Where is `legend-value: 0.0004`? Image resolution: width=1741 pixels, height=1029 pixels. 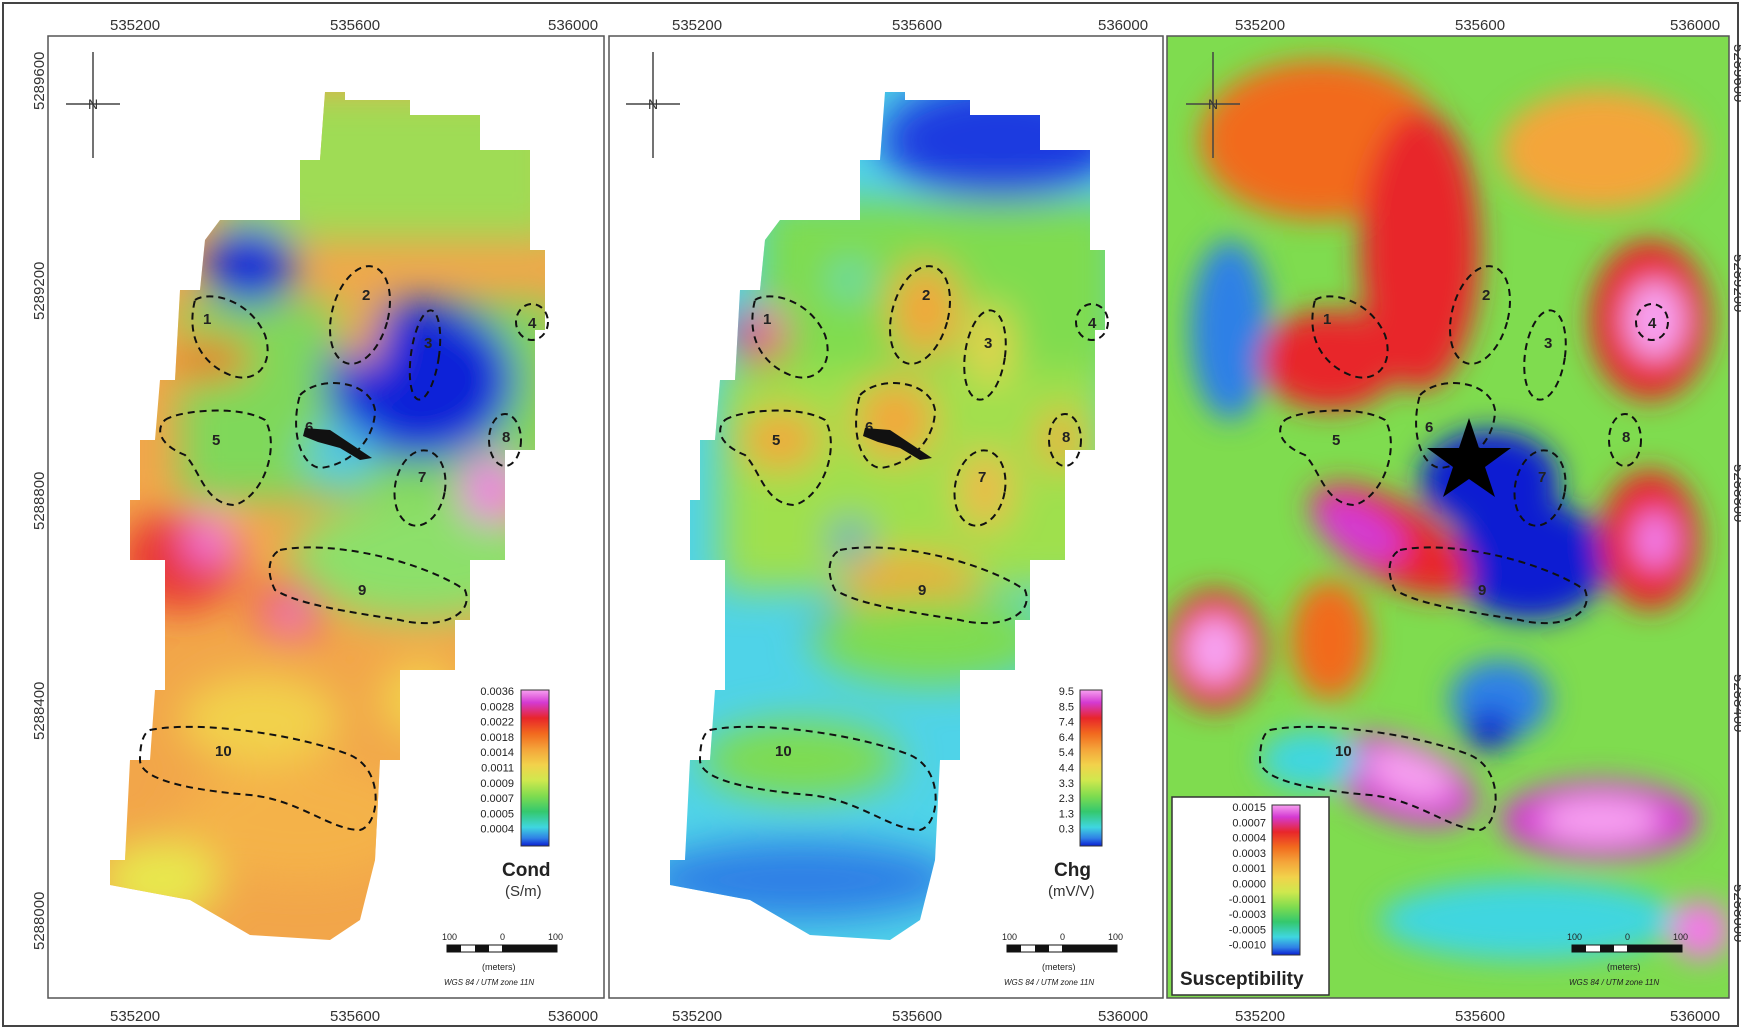
legend-value: 0.0004 is located at coordinates (497, 830).